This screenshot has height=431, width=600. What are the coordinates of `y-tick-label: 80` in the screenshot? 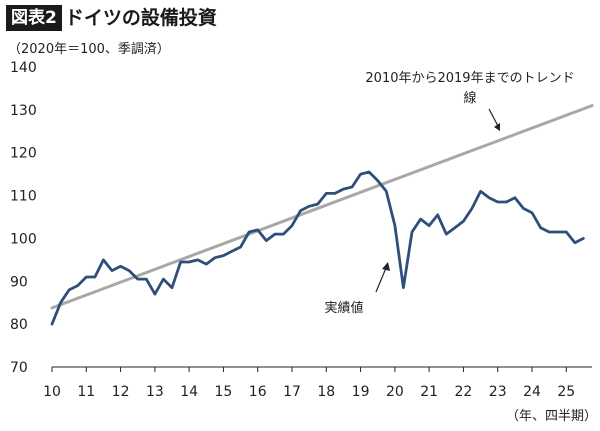 It's located at (19, 325).